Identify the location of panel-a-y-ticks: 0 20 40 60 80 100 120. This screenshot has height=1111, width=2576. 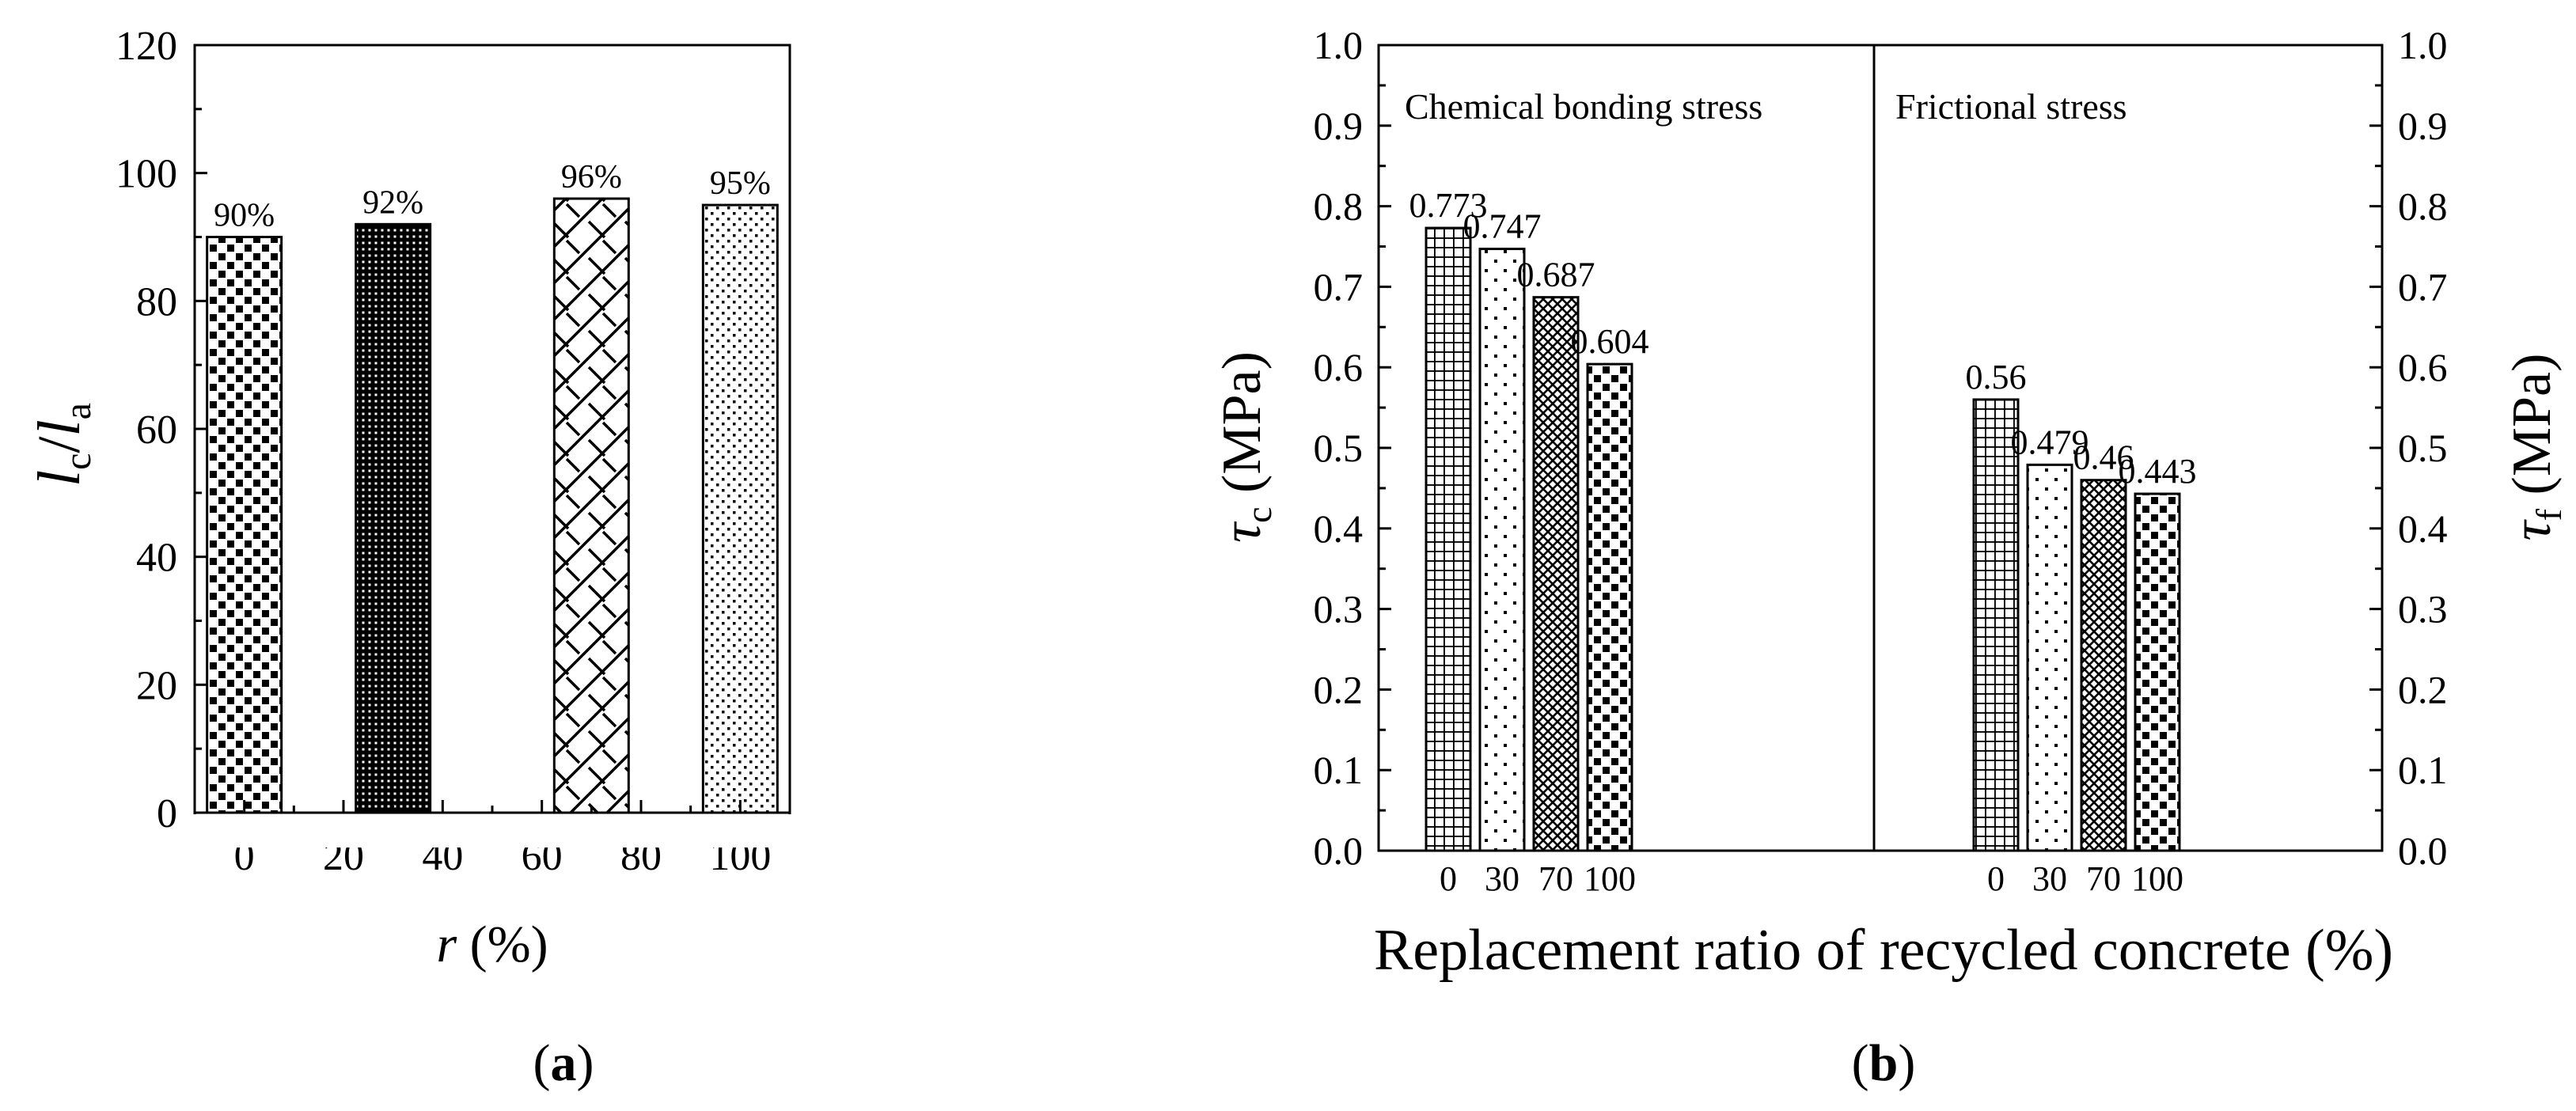
(161, 430).